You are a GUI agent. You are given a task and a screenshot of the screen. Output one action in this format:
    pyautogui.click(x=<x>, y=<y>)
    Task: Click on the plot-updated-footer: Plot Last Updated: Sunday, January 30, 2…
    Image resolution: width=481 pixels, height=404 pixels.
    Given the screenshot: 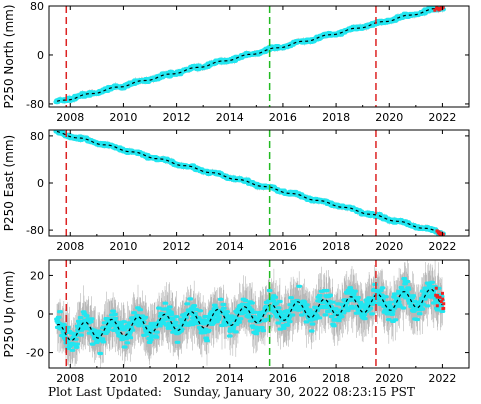 What is the action you would take?
    pyautogui.click(x=231, y=392)
    